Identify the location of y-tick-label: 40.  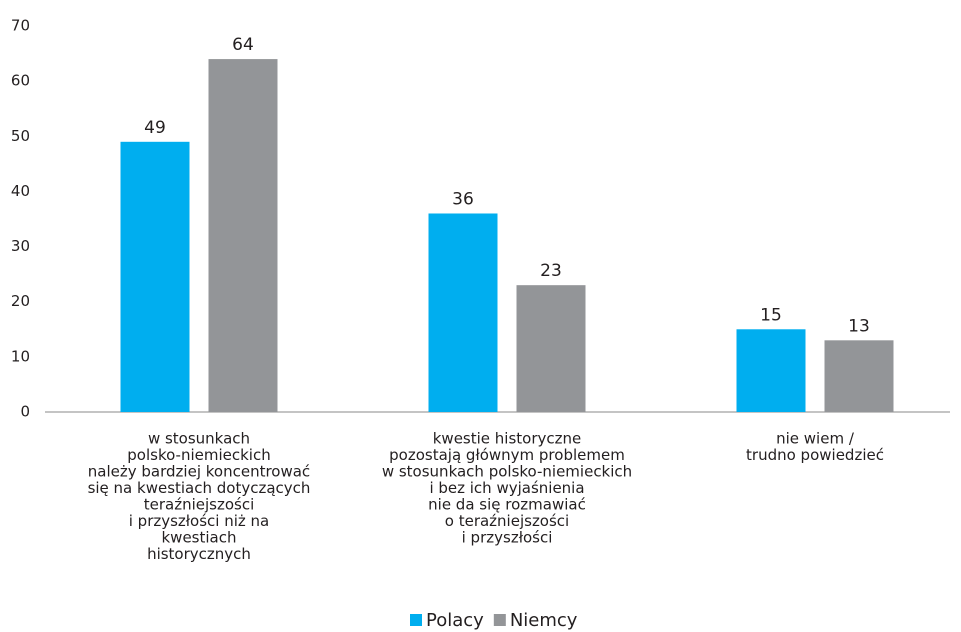
(20, 191).